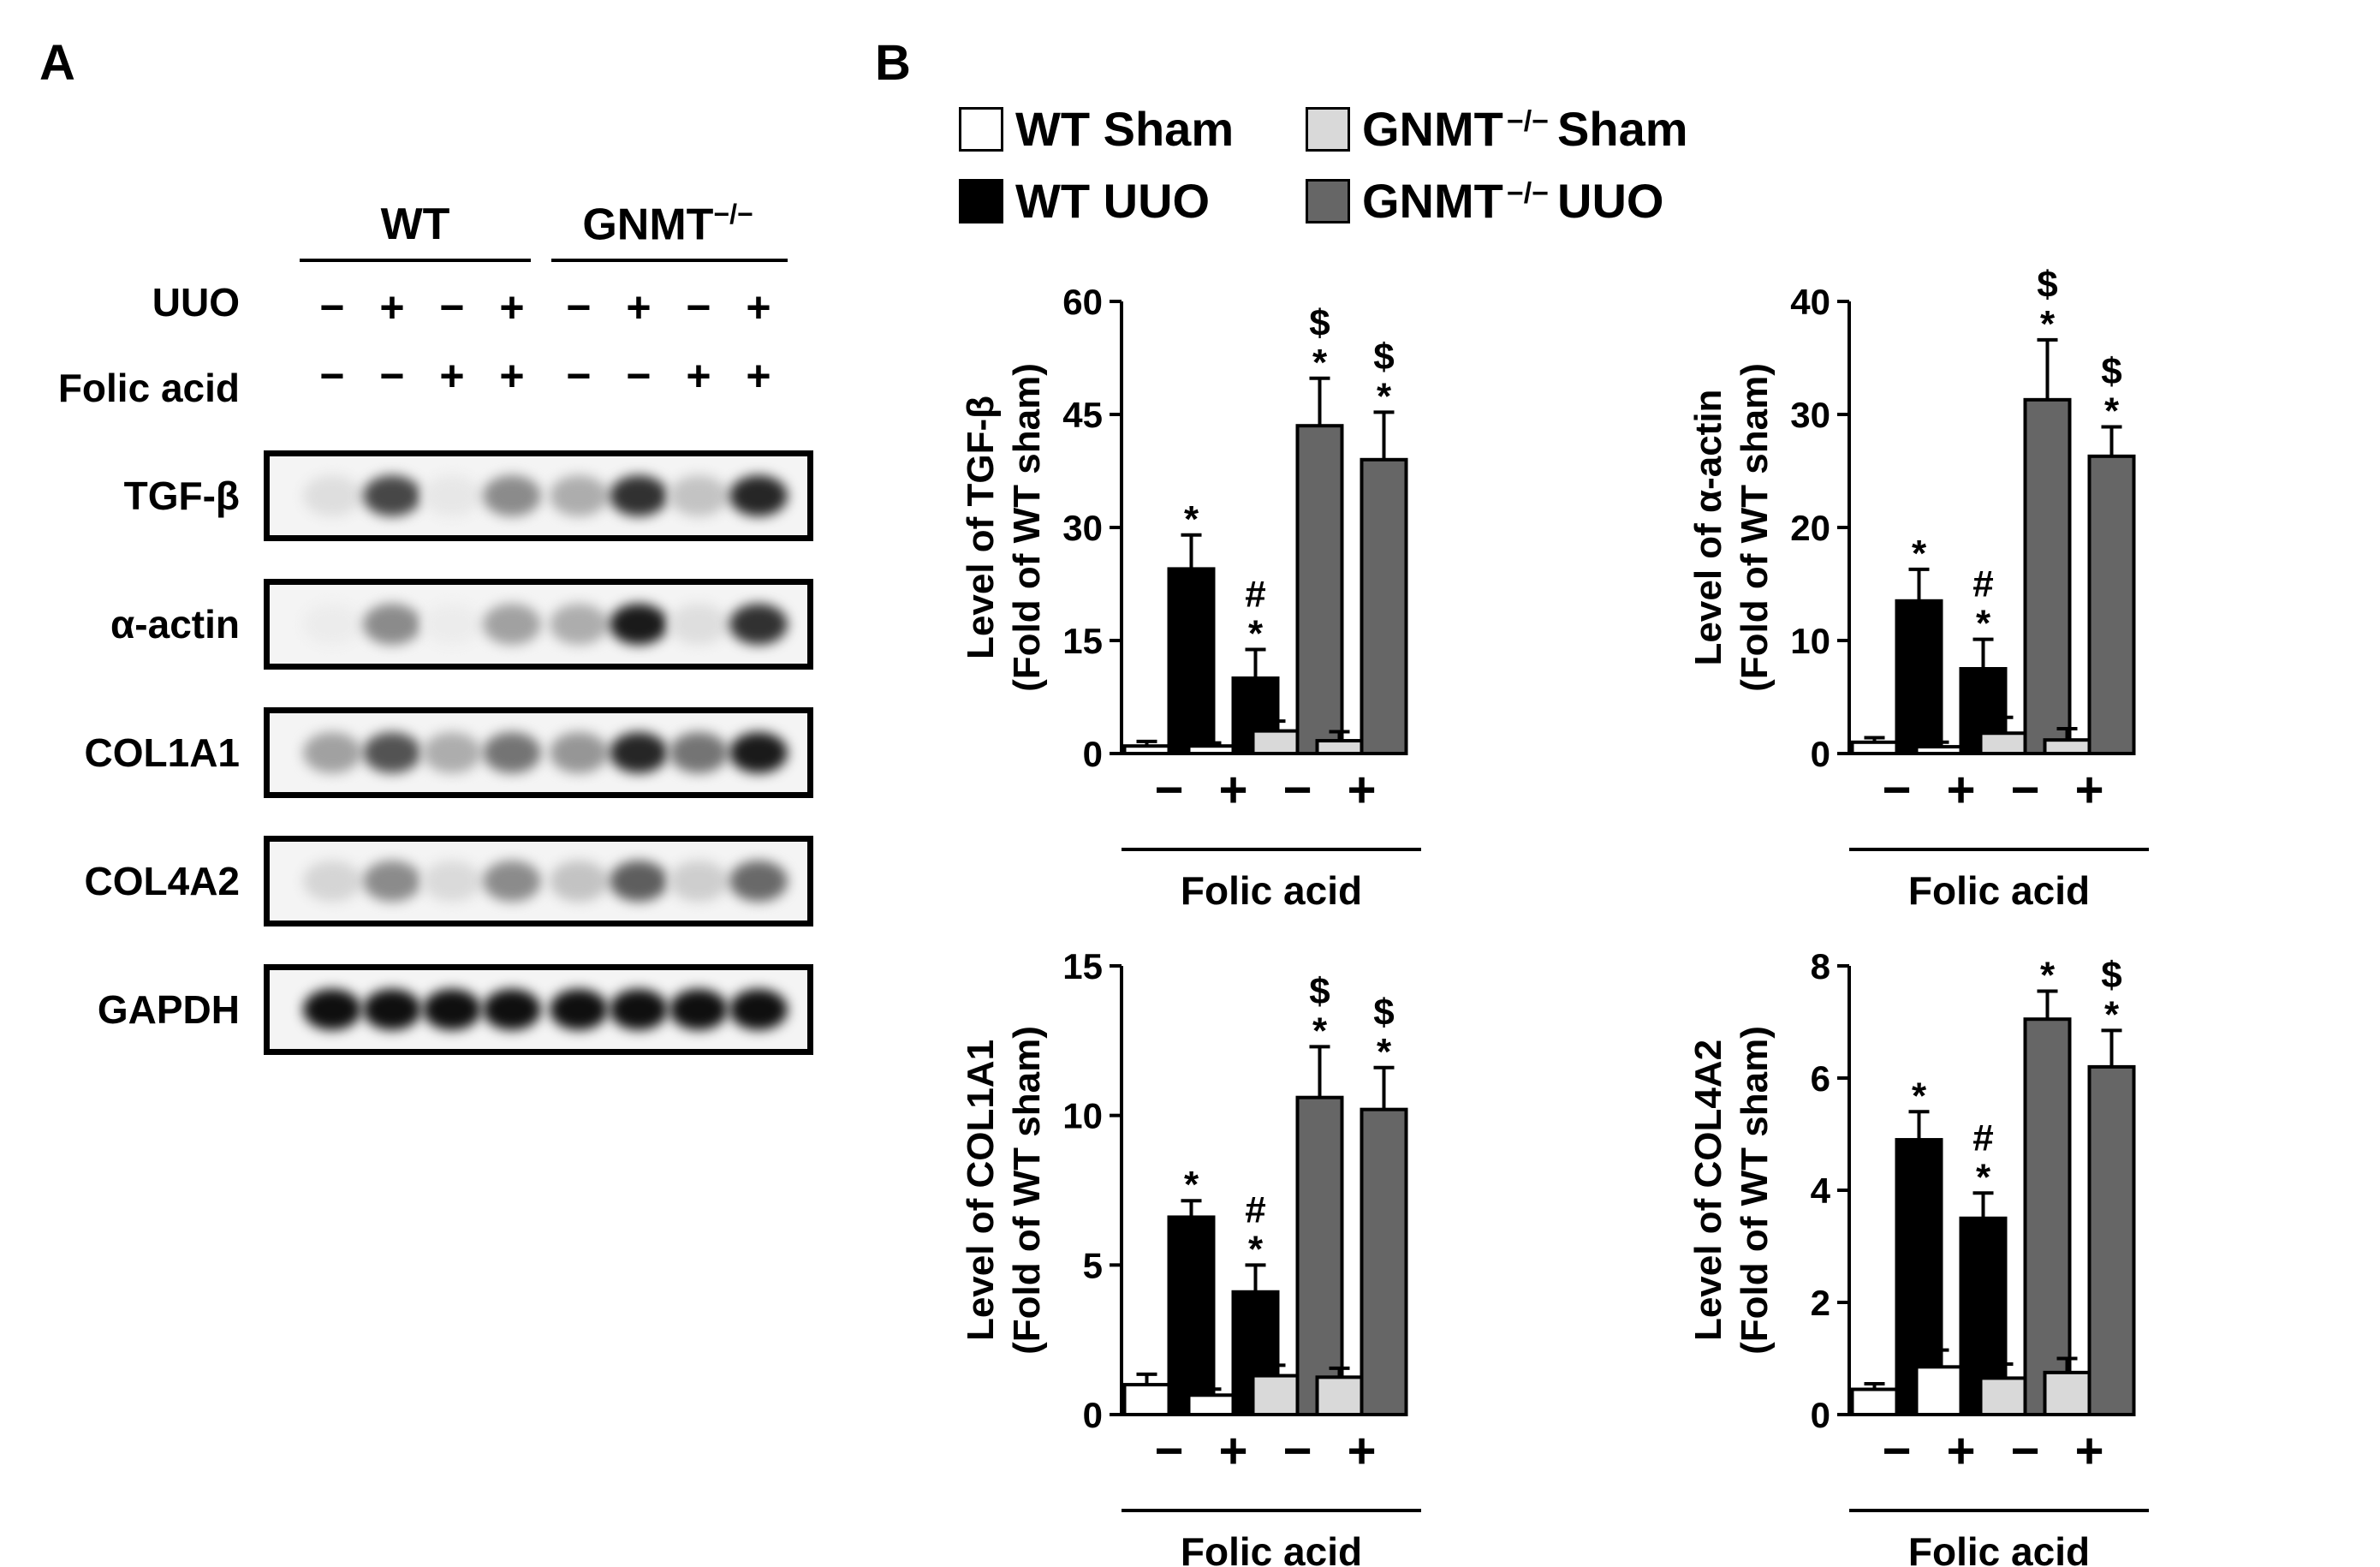 The width and height of the screenshot is (2380, 1567). What do you see at coordinates (1810, 415) in the screenshot?
I see `y-tick-label: 30` at bounding box center [1810, 415].